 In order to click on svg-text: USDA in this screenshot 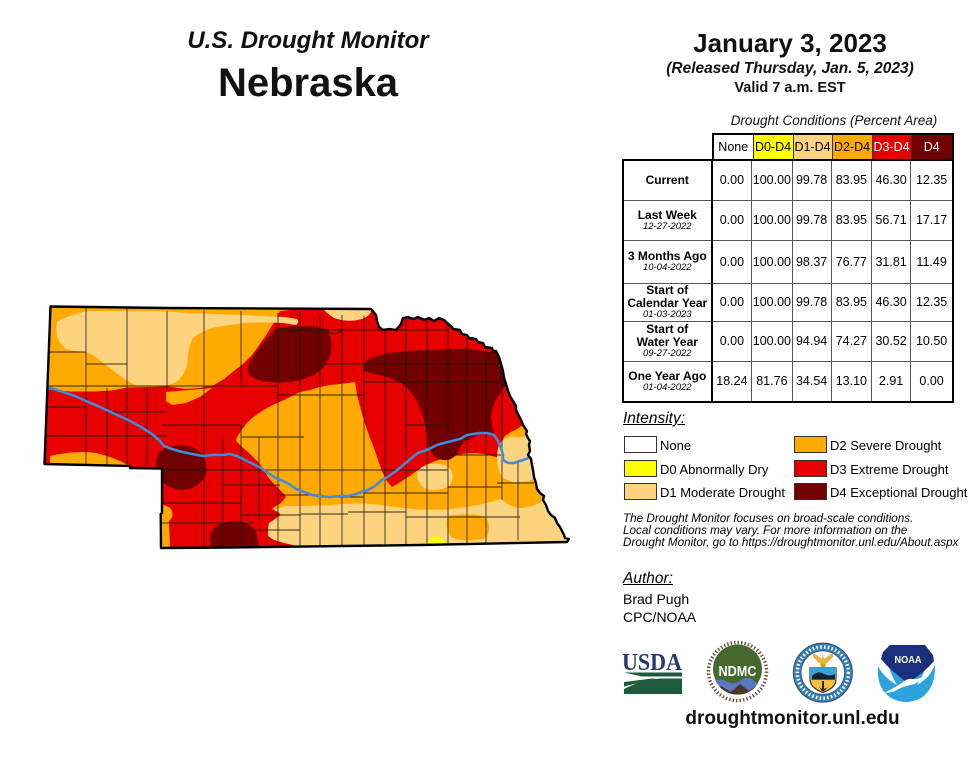, I will do `click(652, 662)`.